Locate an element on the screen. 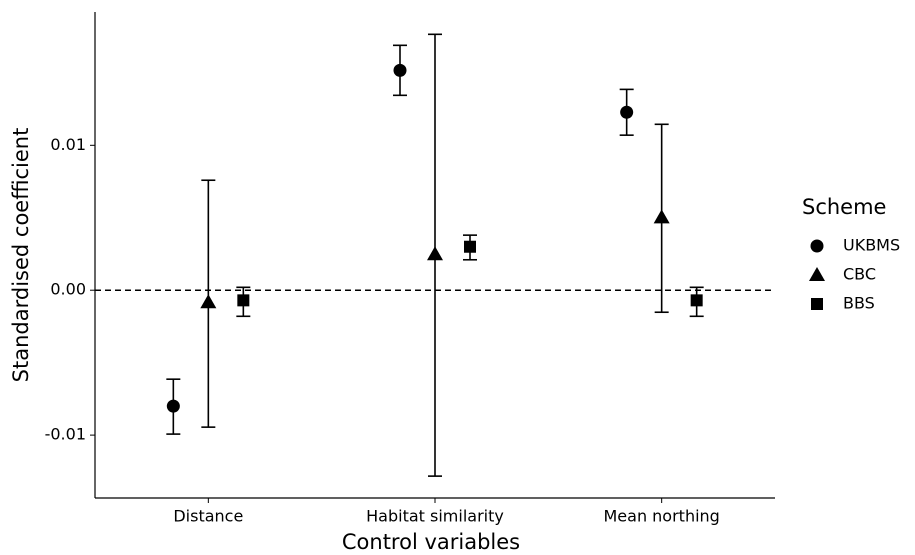 This screenshot has height=555, width=915. x-axis-label: Control variables is located at coordinates (431, 542).